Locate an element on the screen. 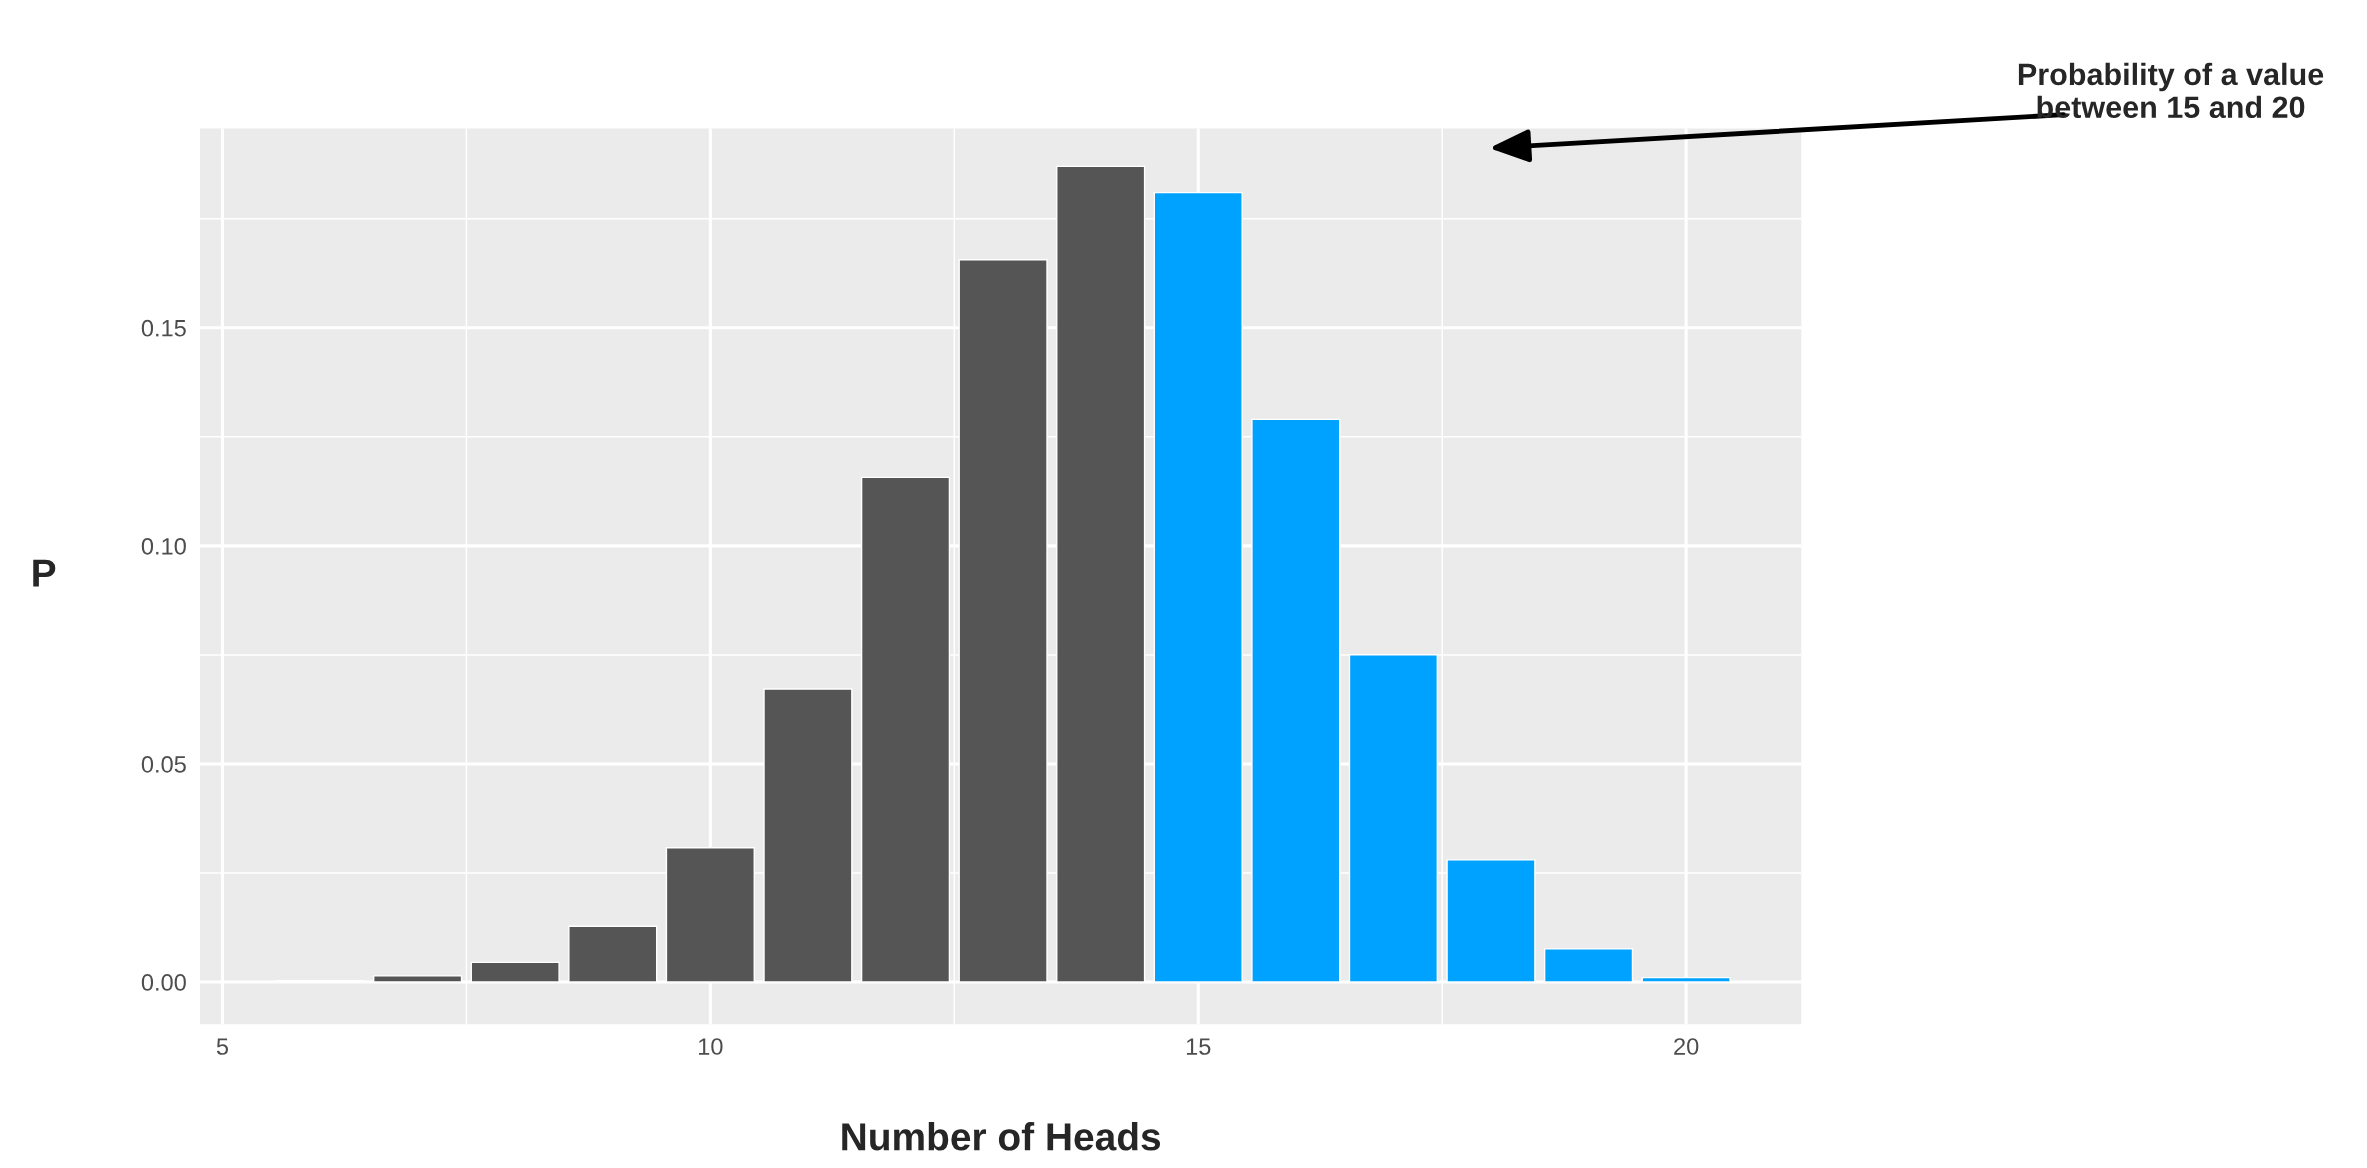  y-tick-label: 0.10 is located at coordinates (163, 546).